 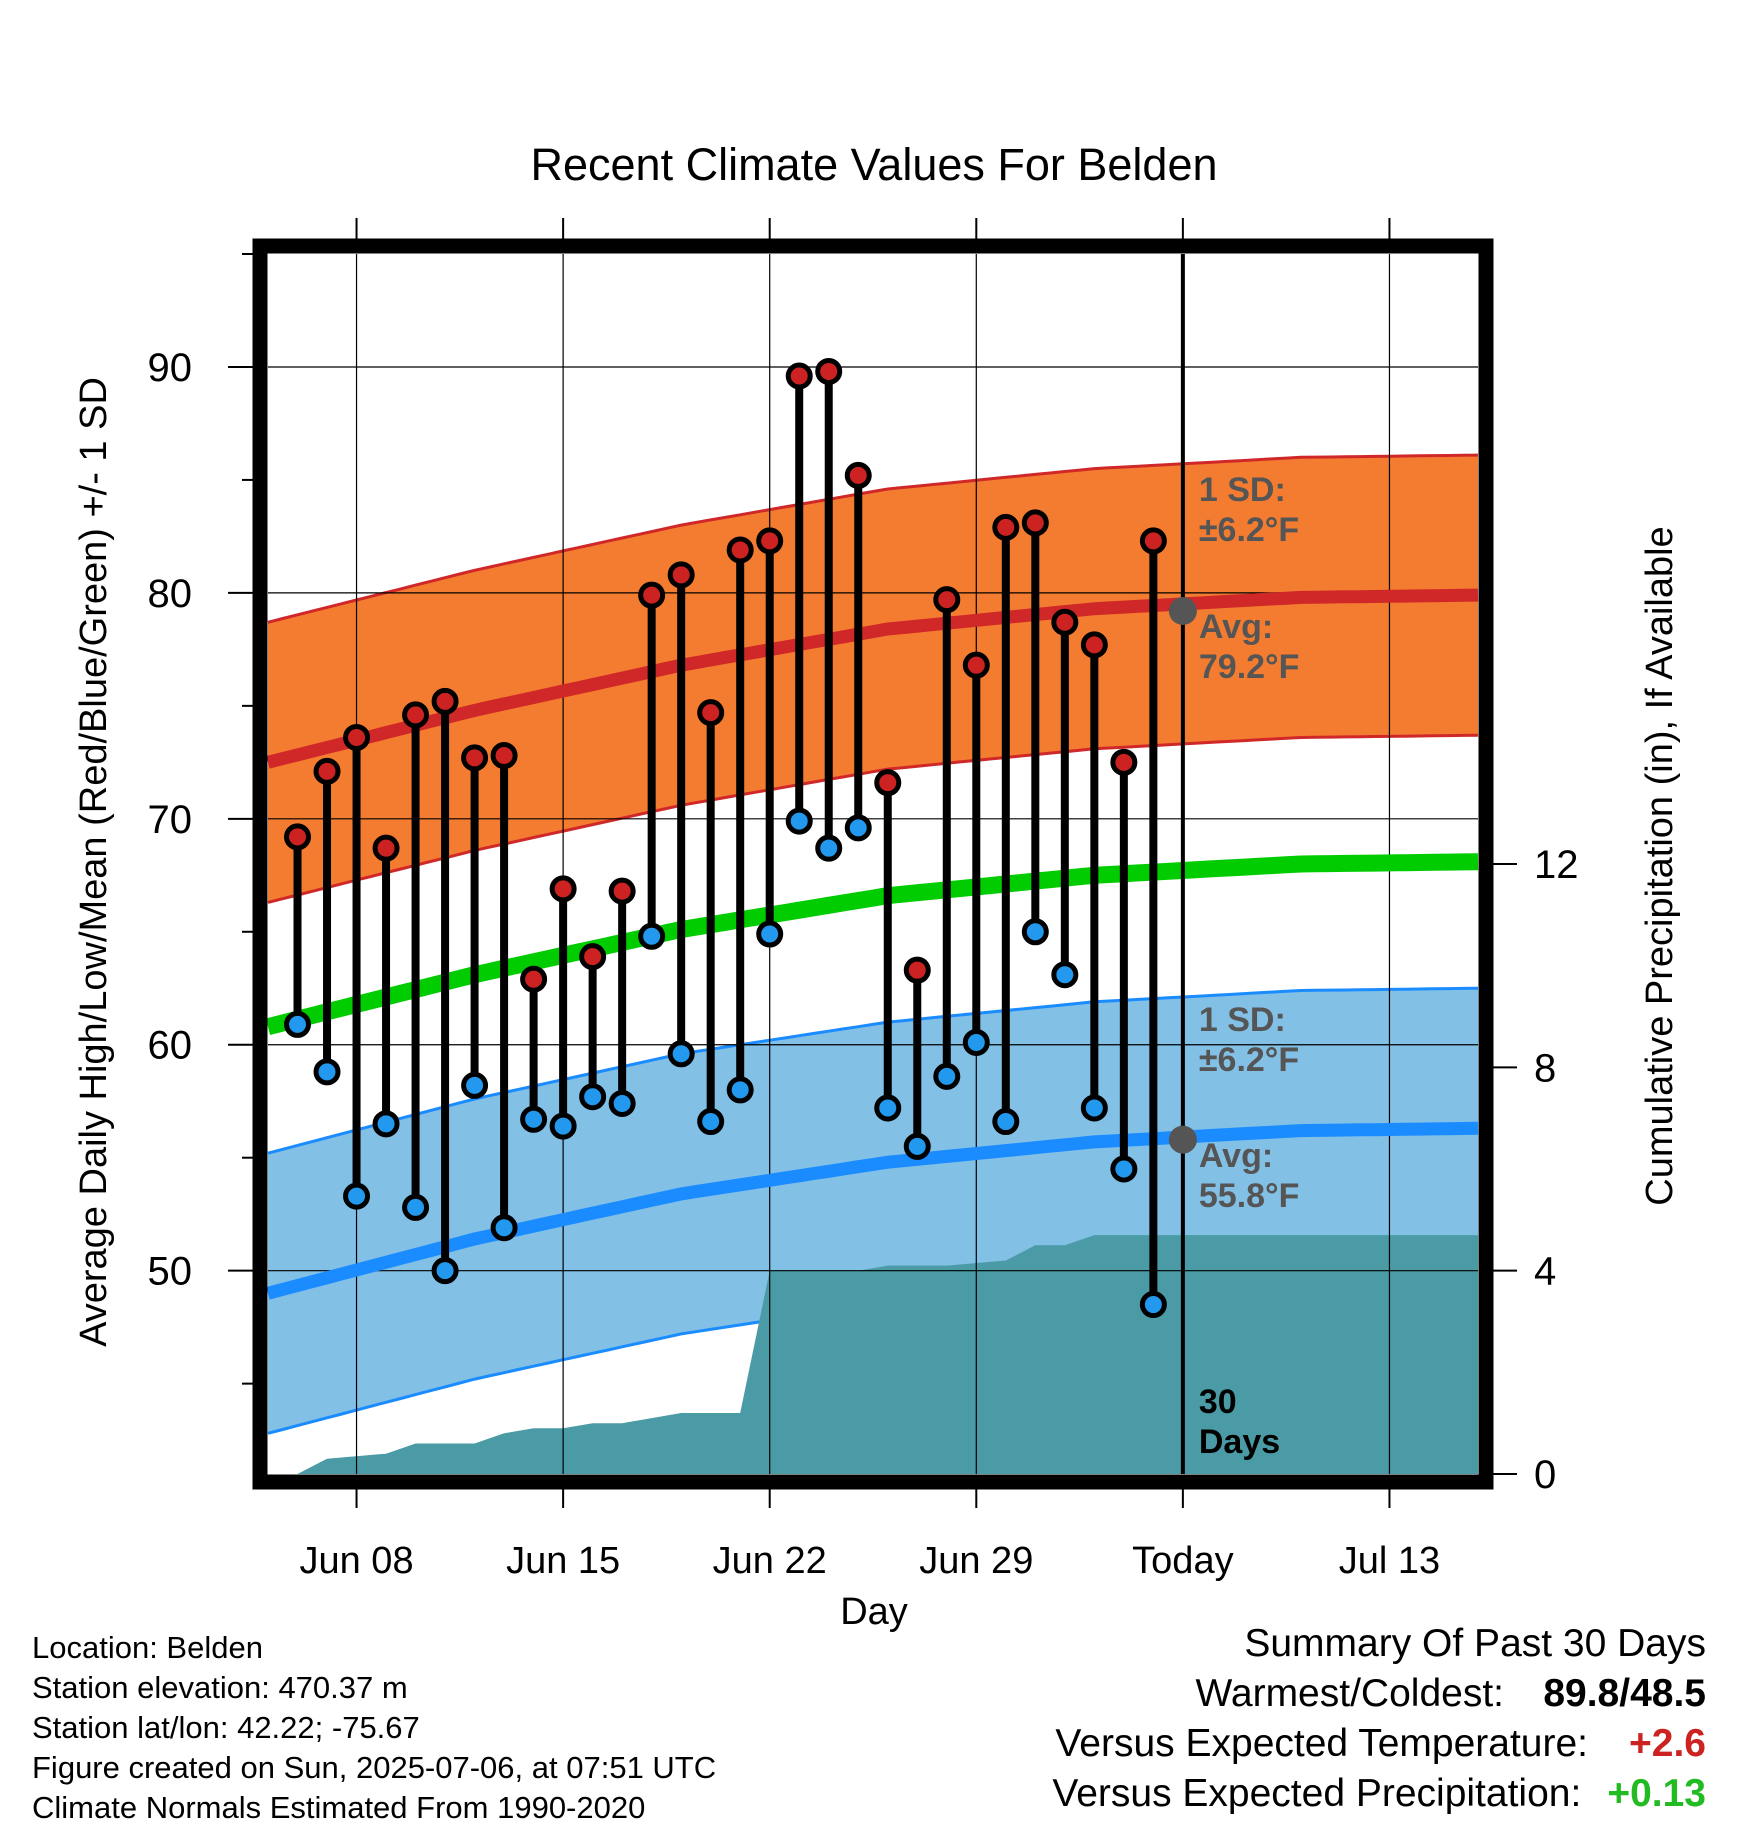 I want to click on high-band-upper-edge, so click(x=873, y=538).